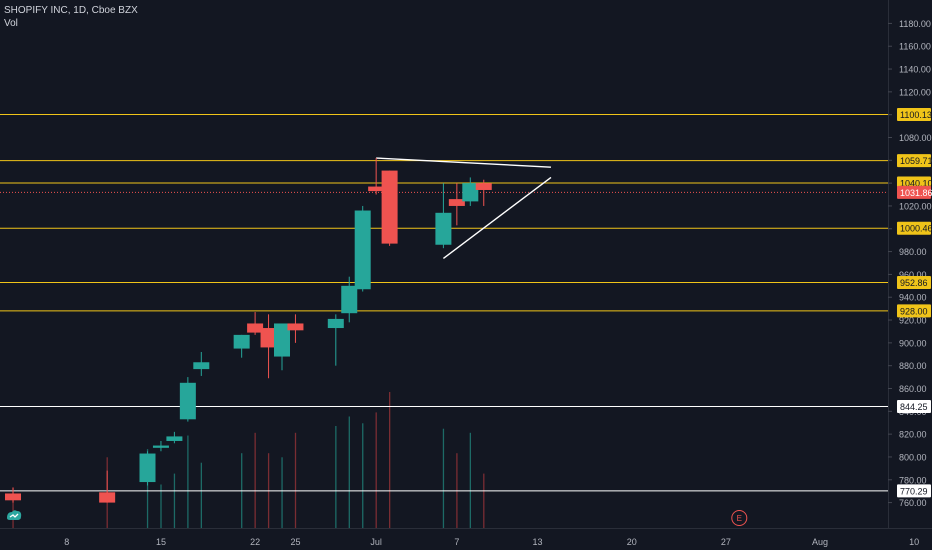 The height and width of the screenshot is (550, 932). I want to click on price-label: 1059.71, so click(916, 161).